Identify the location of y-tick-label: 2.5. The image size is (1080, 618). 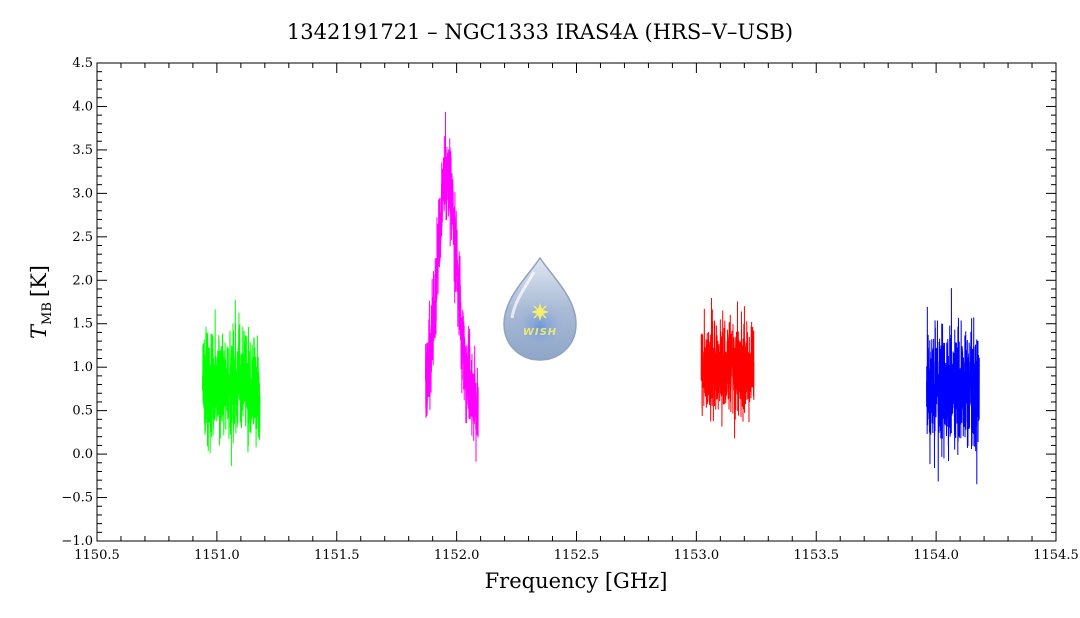
(82, 237).